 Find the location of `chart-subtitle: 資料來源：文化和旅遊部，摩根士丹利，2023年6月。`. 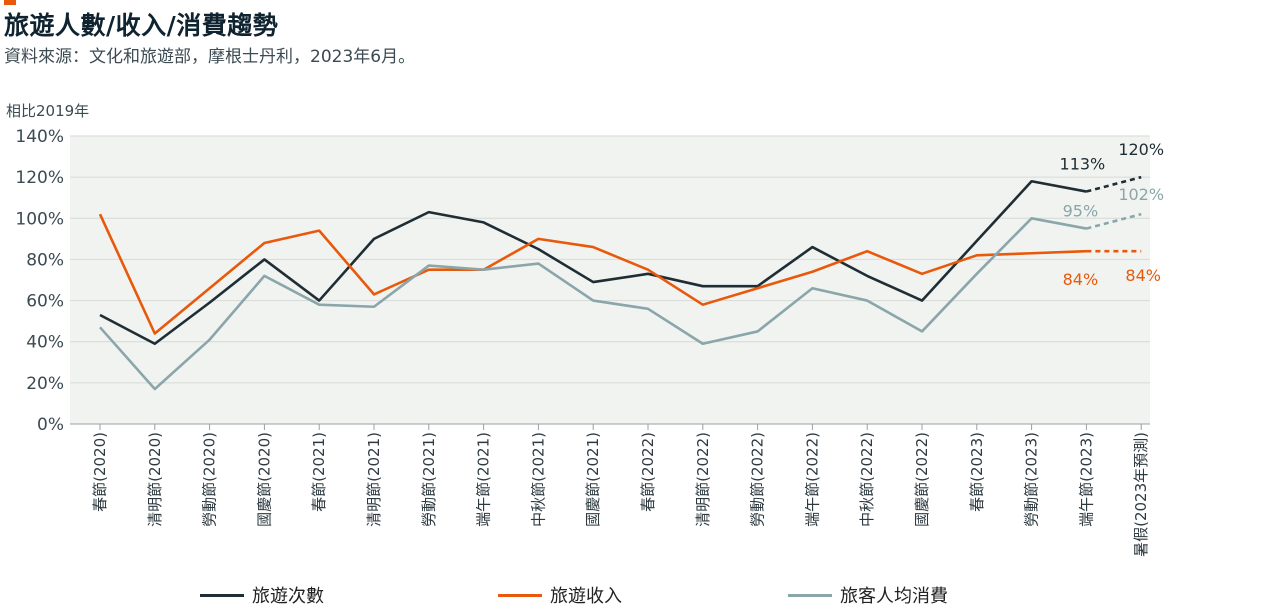

chart-subtitle: 資料來源：文化和旅遊部，摩根士丹利，2023年6月。 is located at coordinates (210, 57).